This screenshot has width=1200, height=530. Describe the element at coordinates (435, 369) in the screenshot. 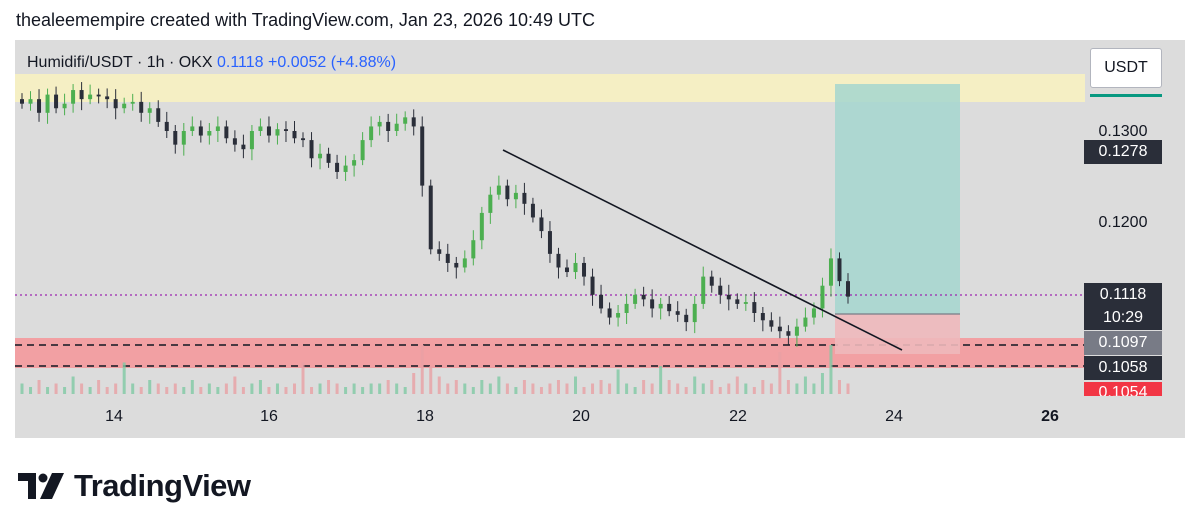

I see `volume-bars` at that location.